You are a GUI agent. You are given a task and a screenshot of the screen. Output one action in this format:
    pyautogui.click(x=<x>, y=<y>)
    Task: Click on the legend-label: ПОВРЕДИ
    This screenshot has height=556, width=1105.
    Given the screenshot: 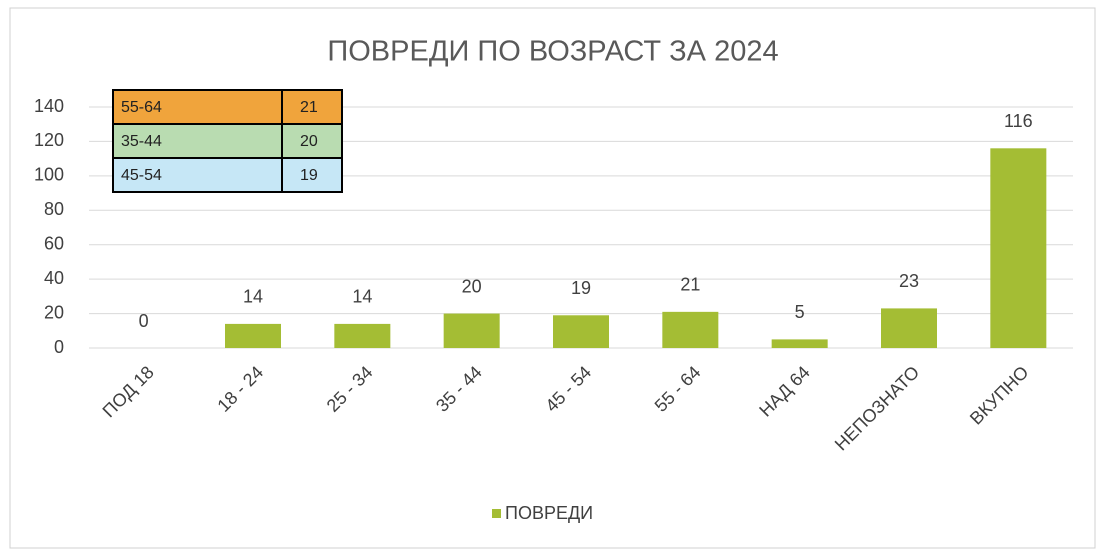 What is the action you would take?
    pyautogui.click(x=549, y=513)
    